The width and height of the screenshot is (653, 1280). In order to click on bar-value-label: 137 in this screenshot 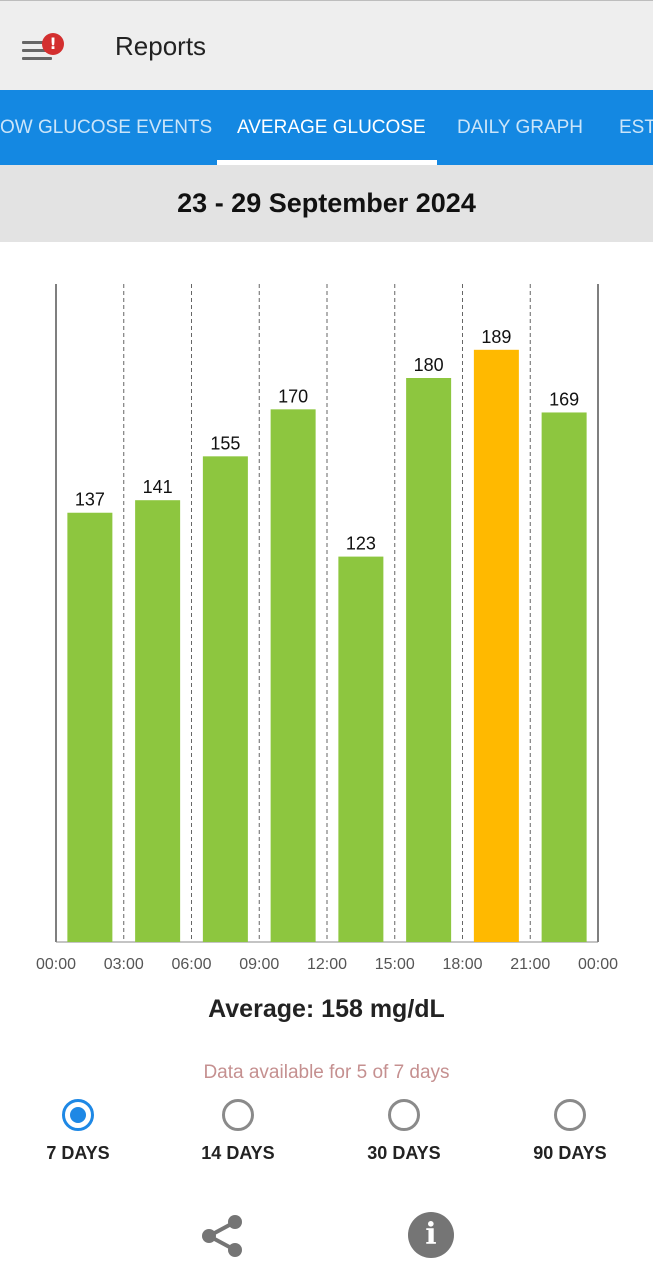, I will do `click(90, 500)`.